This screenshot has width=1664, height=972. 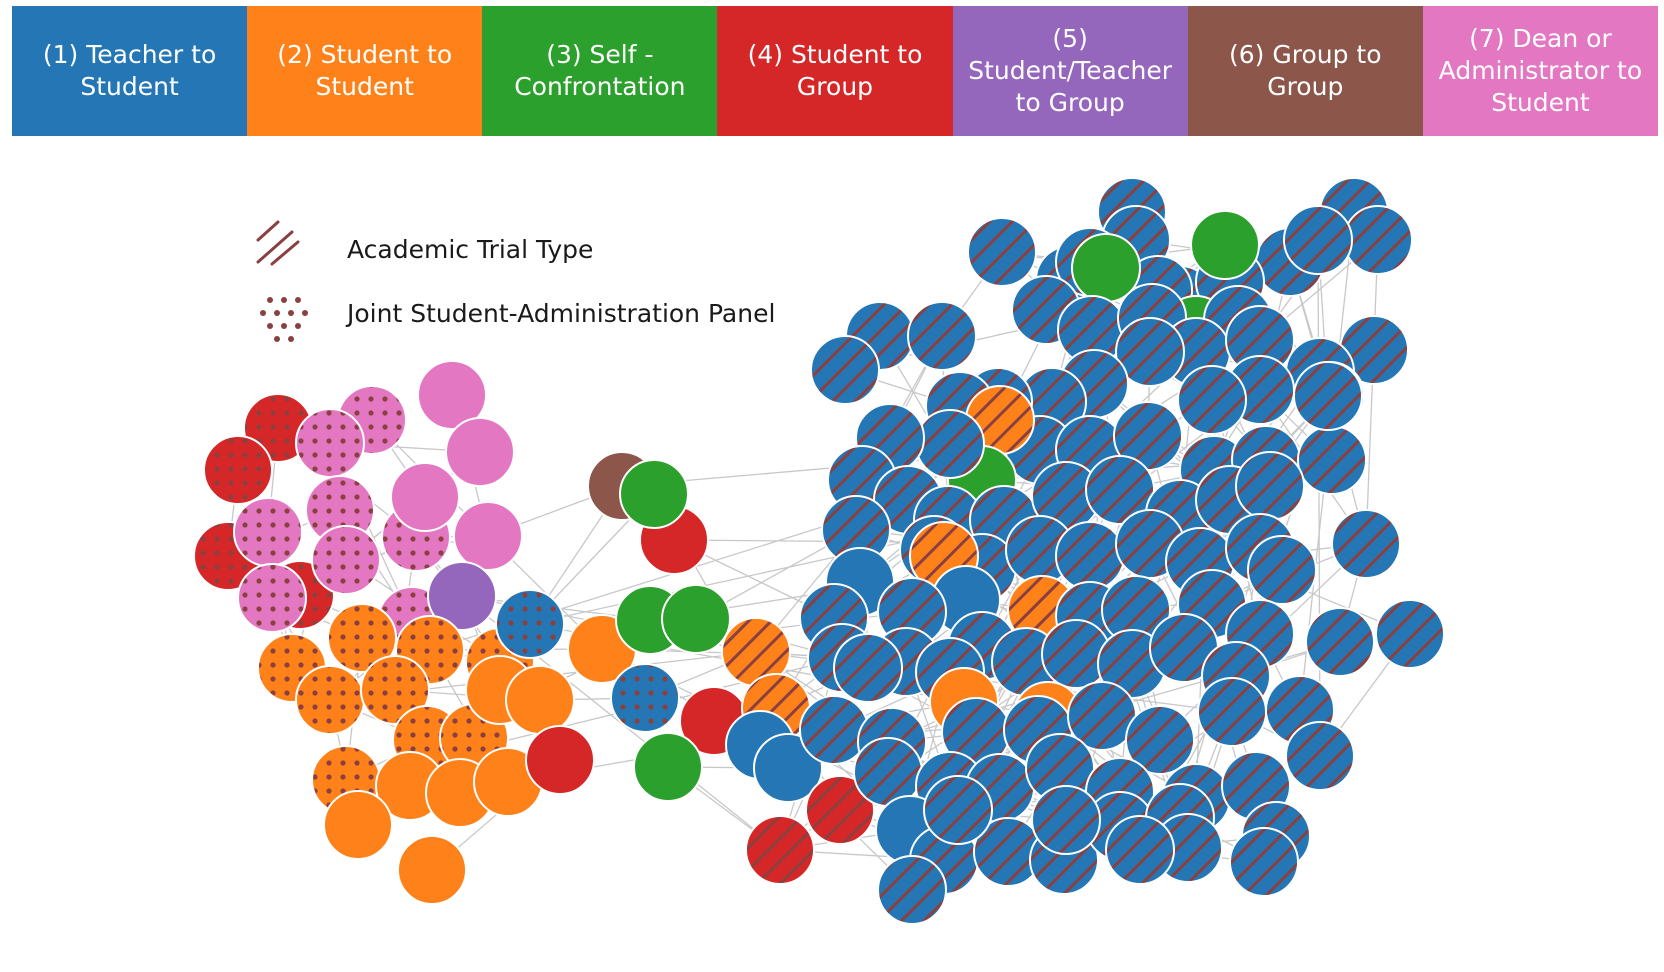 I want to click on category-box-3: (3) Self - Confrontation, so click(x=600, y=71).